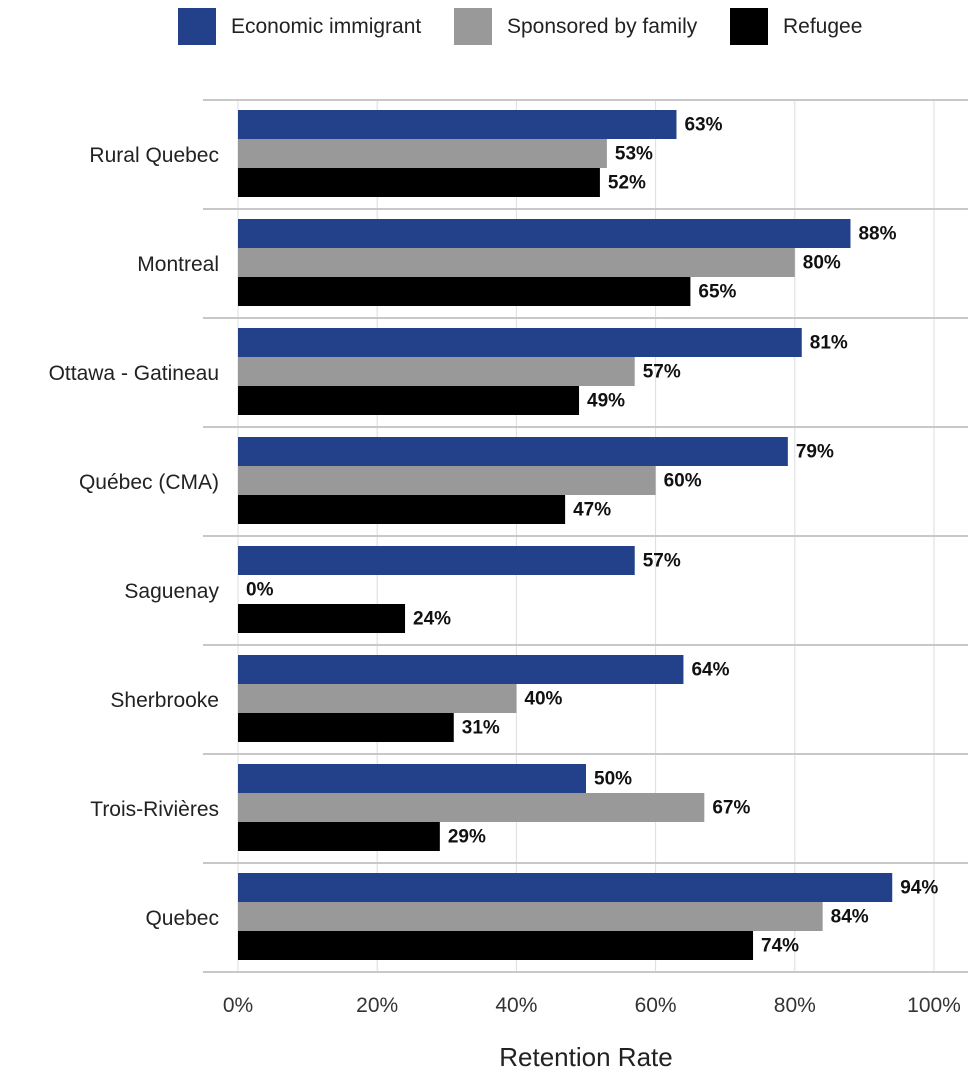 This screenshot has height=1084, width=969. What do you see at coordinates (815, 452) in the screenshot?
I see `data-label-economic-immigrant-quebec-cma: 79%` at bounding box center [815, 452].